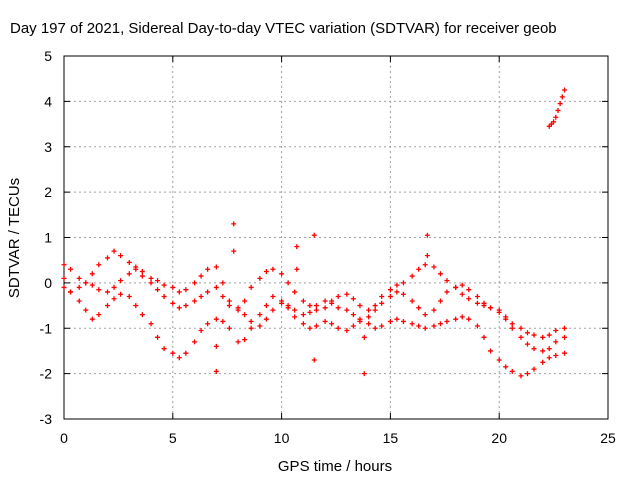 This screenshot has height=480, width=640. What do you see at coordinates (499, 438) in the screenshot?
I see `x-tick-label: 20` at bounding box center [499, 438].